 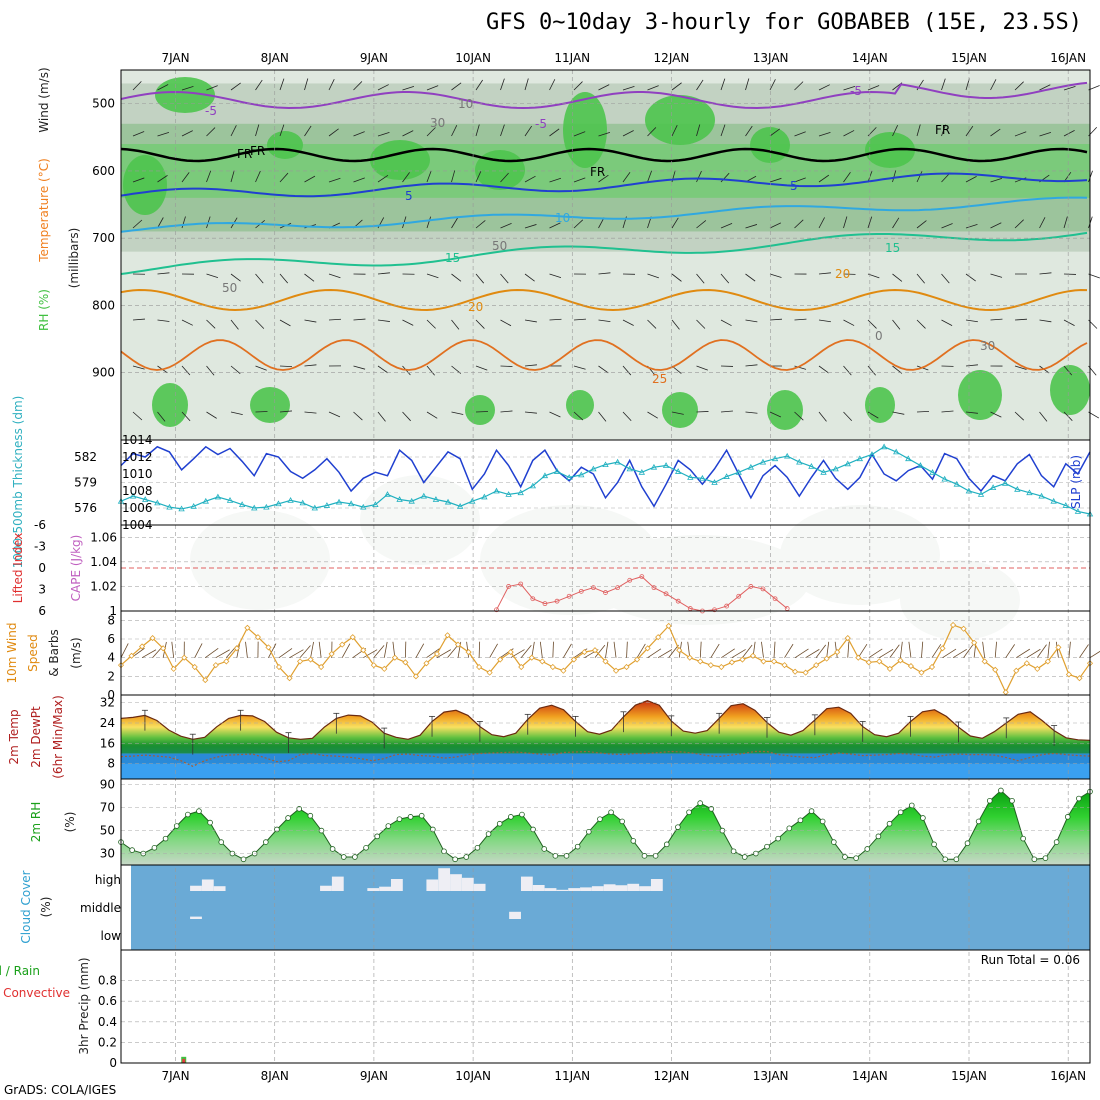 I want to click on lifted-tick-label: 0, so click(x=42, y=568).